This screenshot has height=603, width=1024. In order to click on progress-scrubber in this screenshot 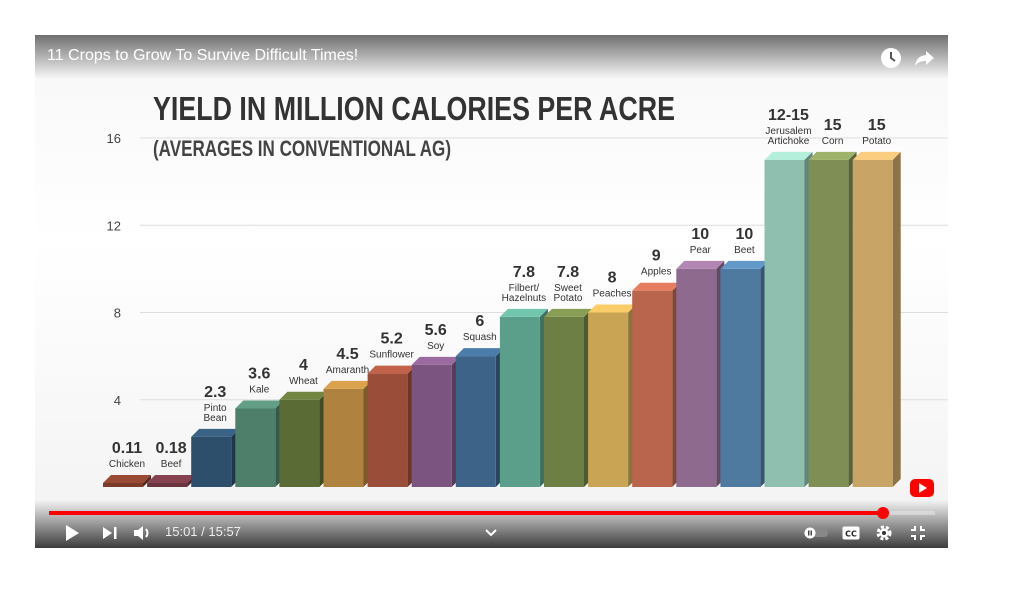, I will do `click(882, 513)`.